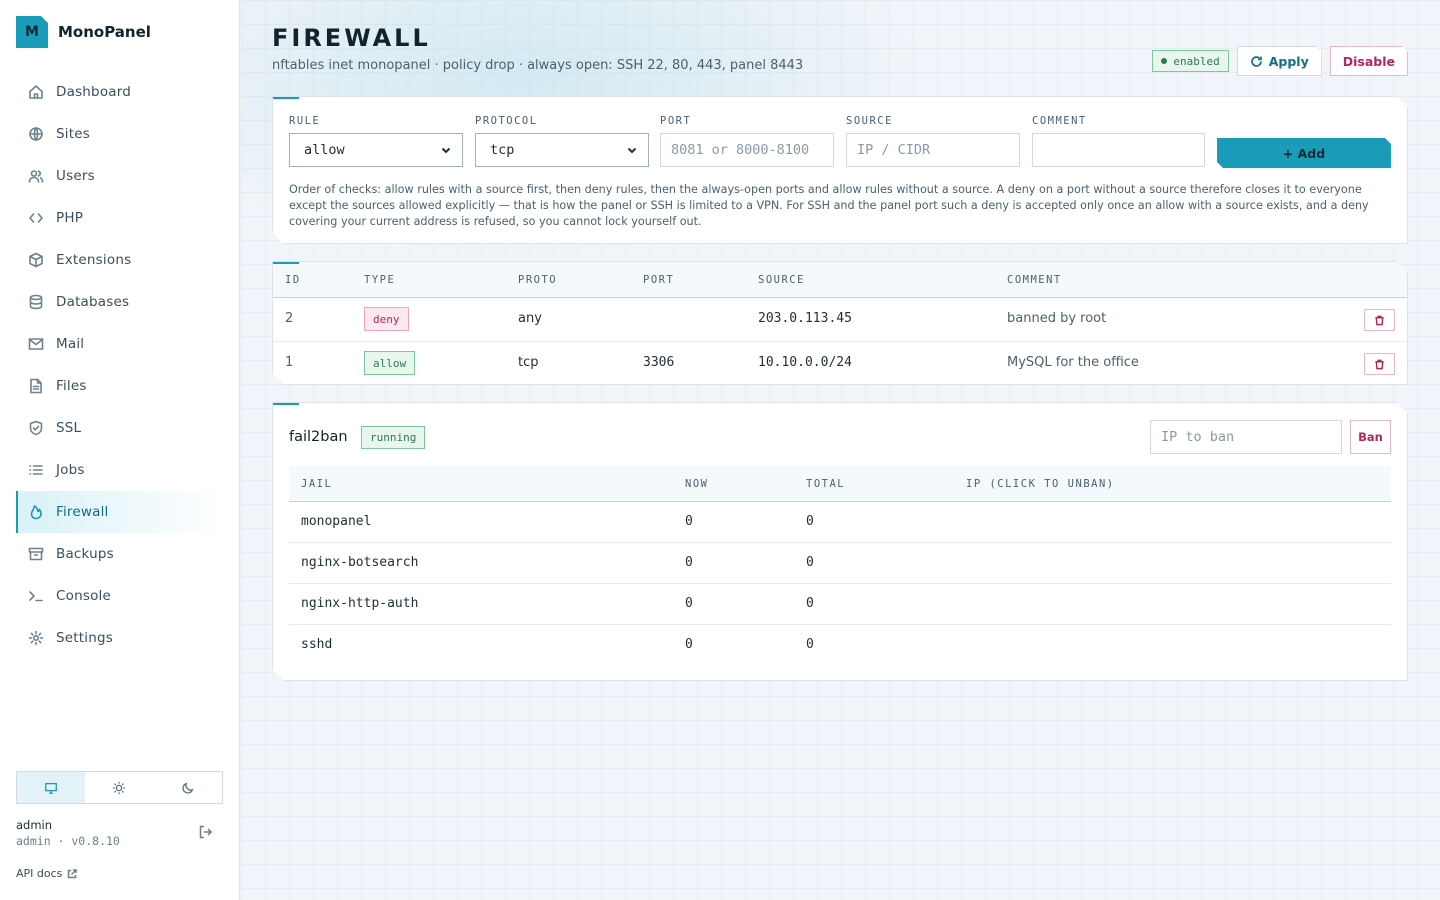 This screenshot has width=1440, height=900. I want to click on comment-input, so click(1118, 150).